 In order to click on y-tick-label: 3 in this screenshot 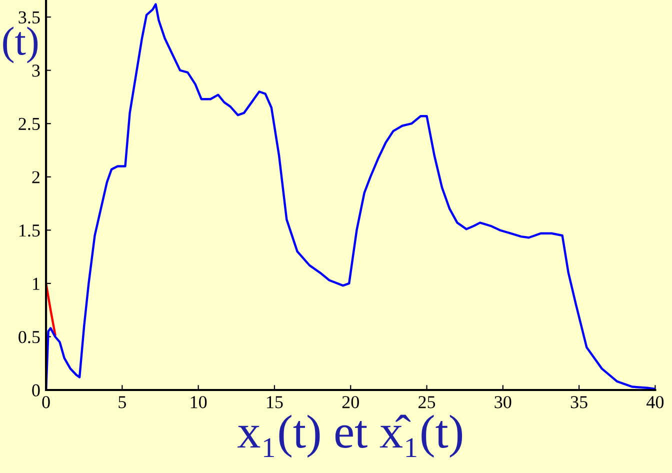, I will do `click(36, 70)`.